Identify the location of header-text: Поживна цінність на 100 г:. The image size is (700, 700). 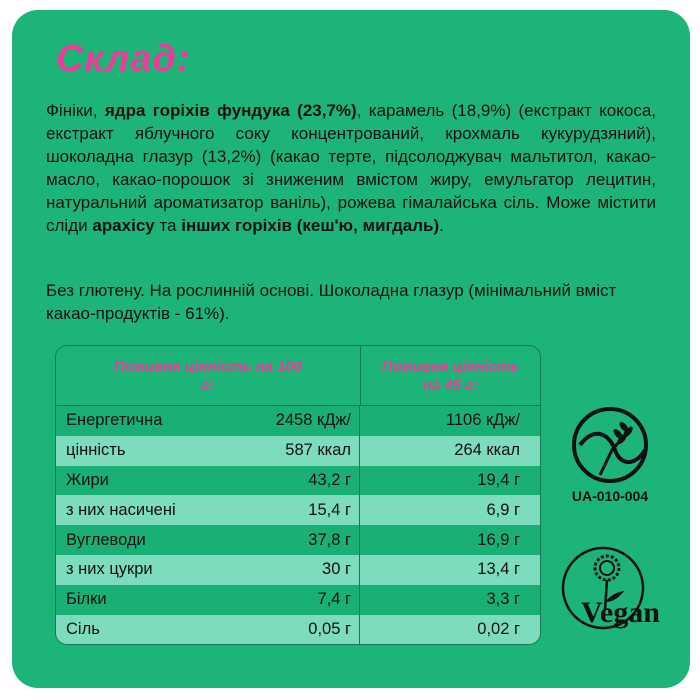
(208, 375).